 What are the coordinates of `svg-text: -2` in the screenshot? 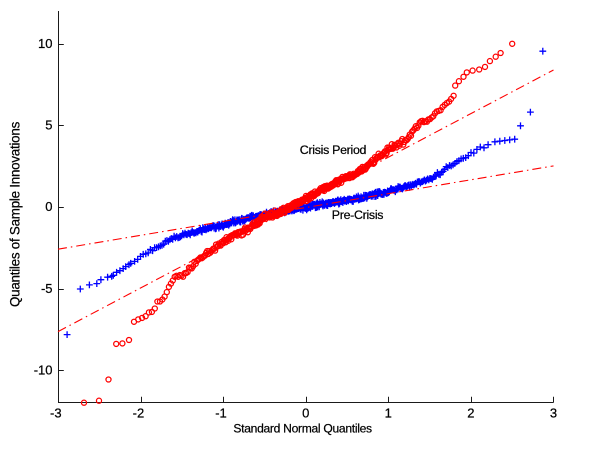 It's located at (139, 413).